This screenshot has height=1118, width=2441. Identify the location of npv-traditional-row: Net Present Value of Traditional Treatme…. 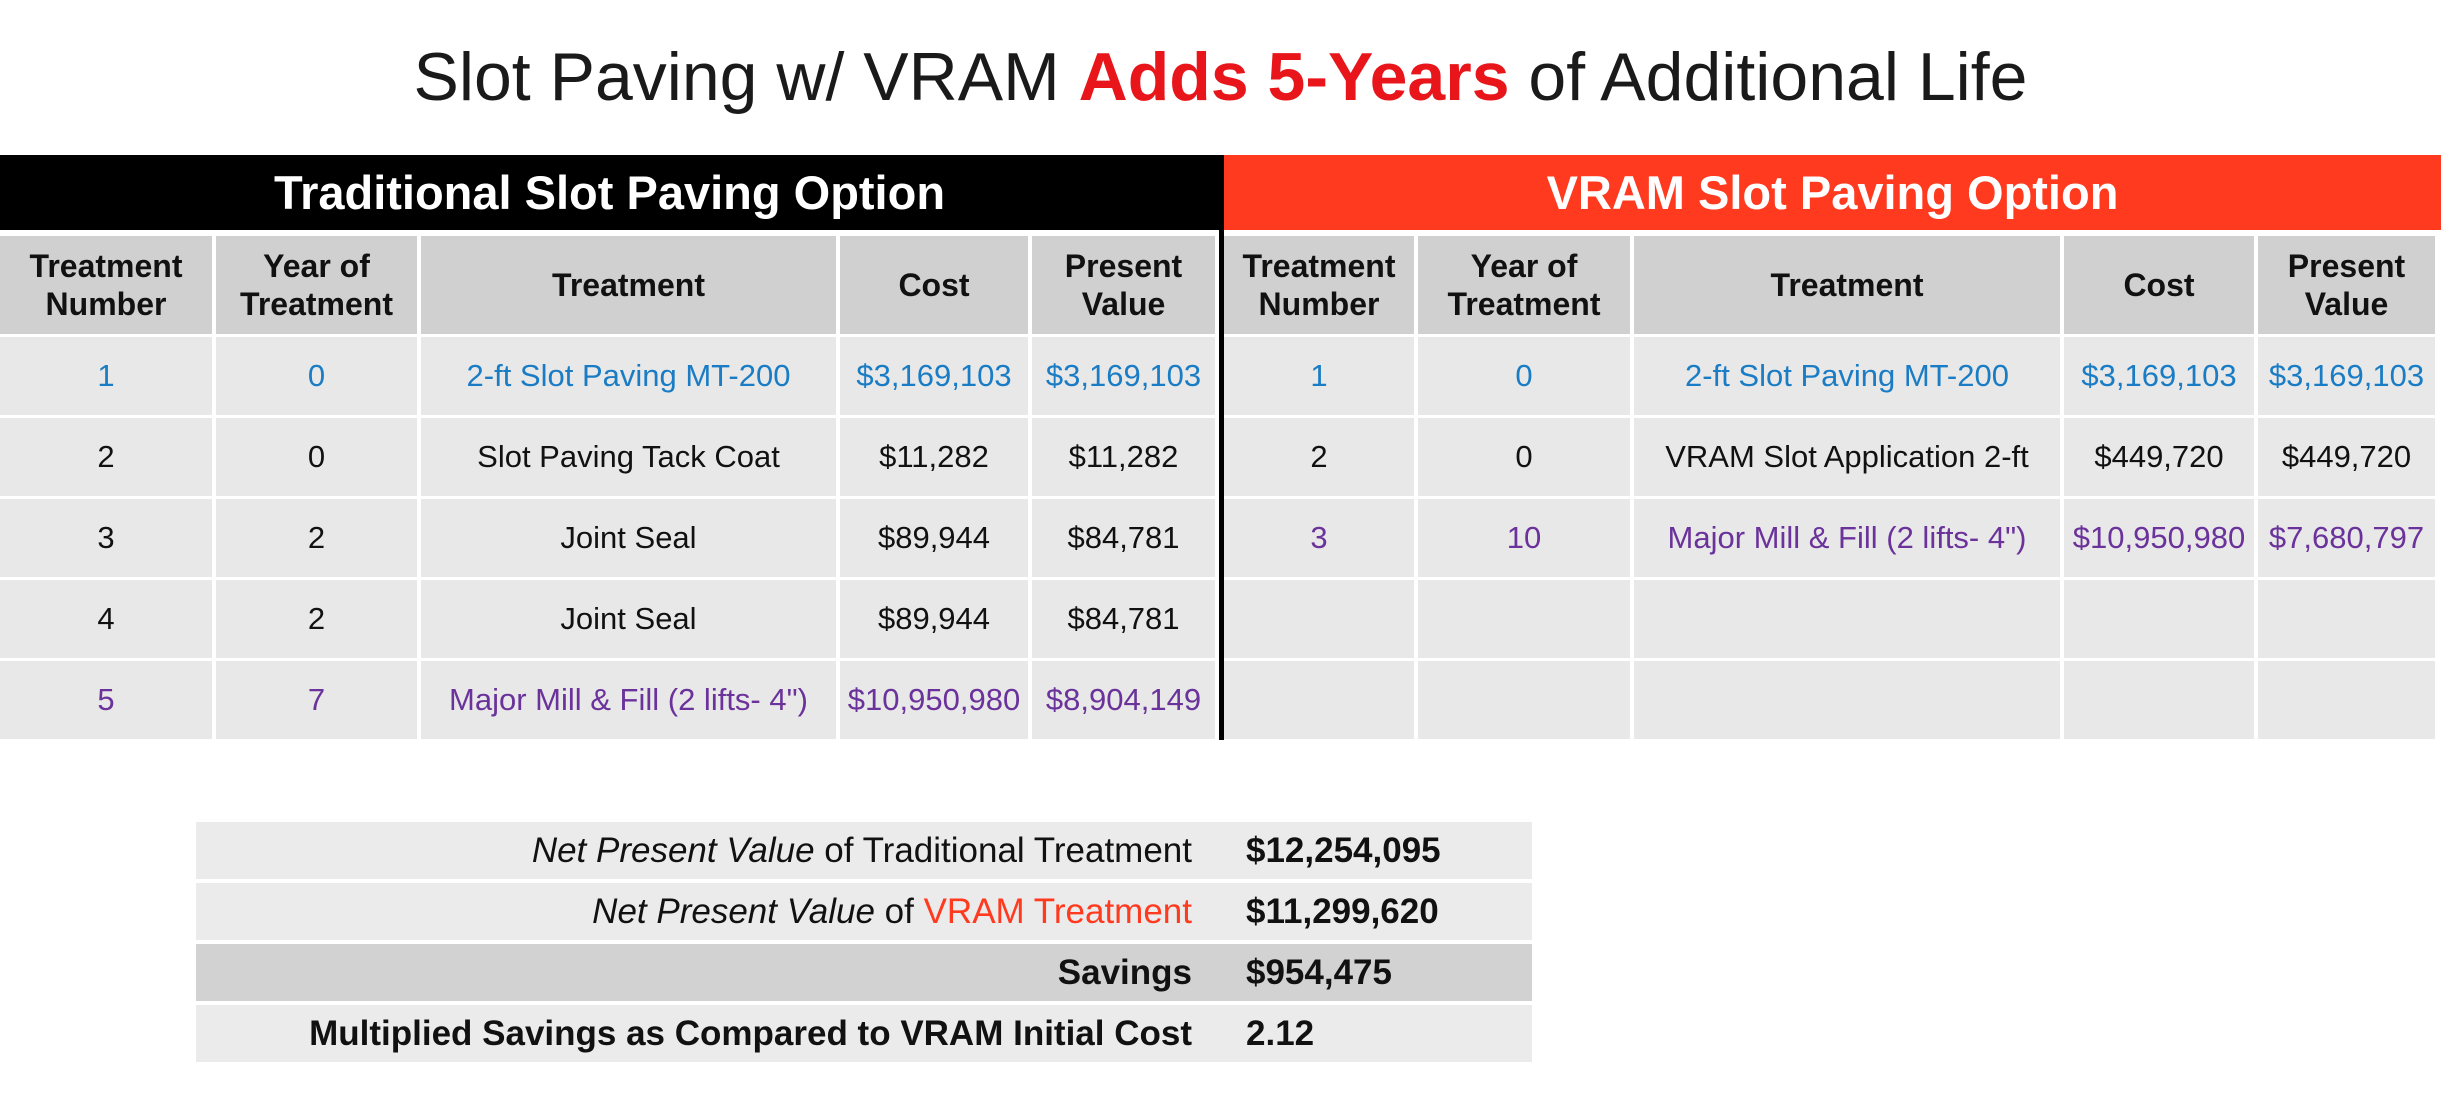
(864, 850).